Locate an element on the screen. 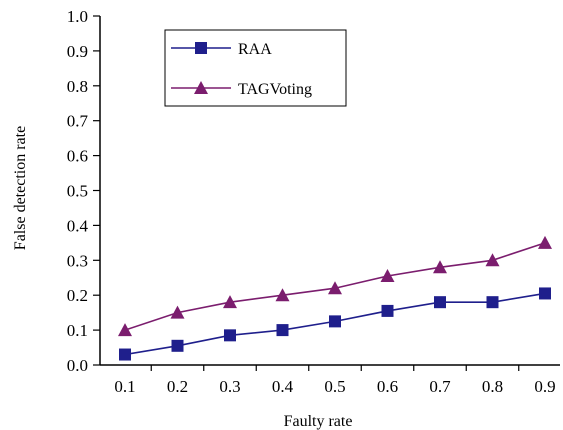 Image resolution: width=563 pixels, height=430 pixels. x-tick-label: 0.6 is located at coordinates (387, 386).